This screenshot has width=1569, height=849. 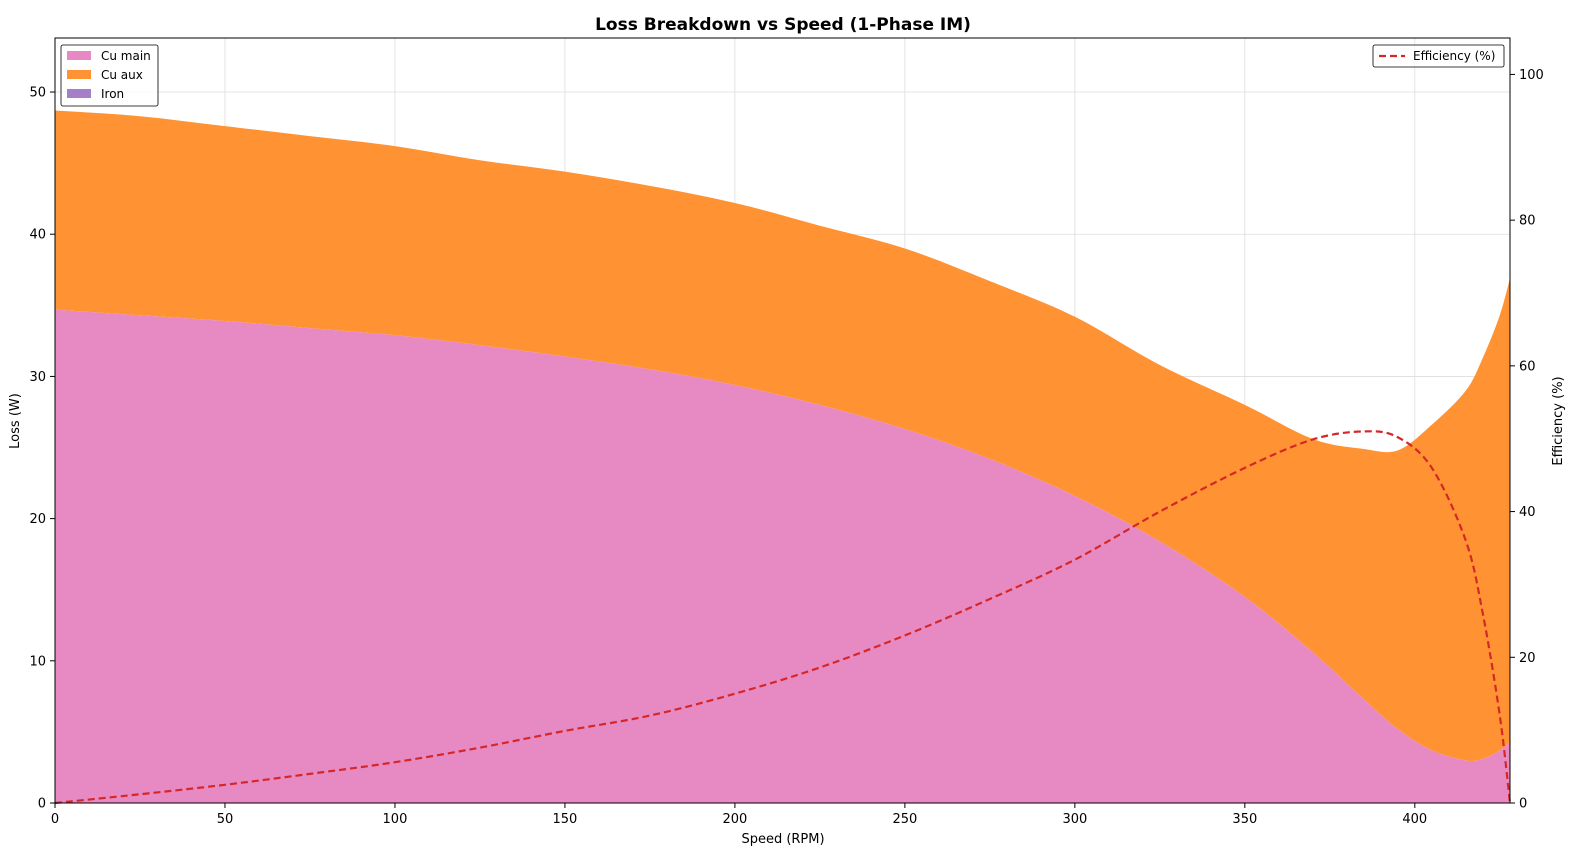 What do you see at coordinates (1074, 819) in the screenshot?
I see `x-tick-label: 300` at bounding box center [1074, 819].